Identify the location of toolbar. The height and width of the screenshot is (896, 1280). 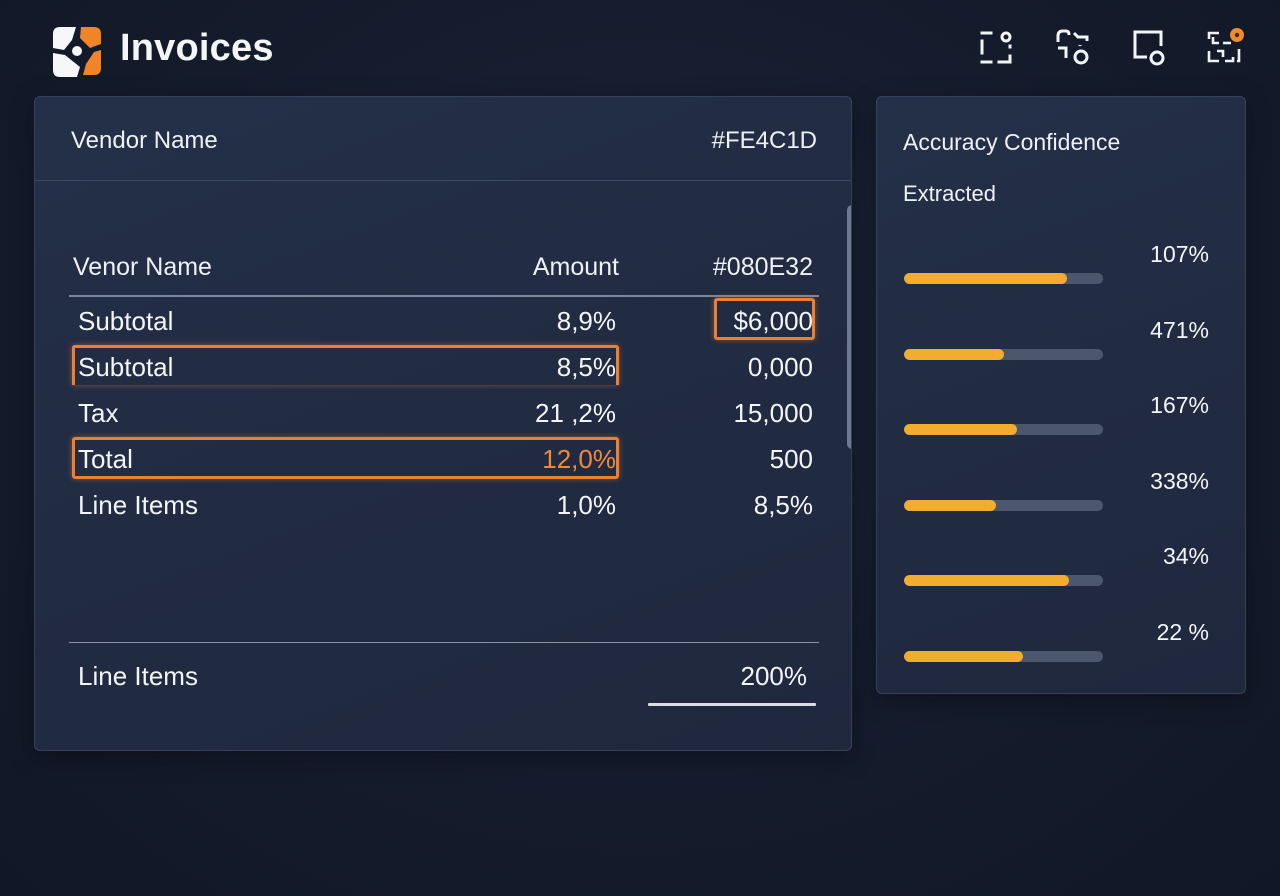
(1111, 47).